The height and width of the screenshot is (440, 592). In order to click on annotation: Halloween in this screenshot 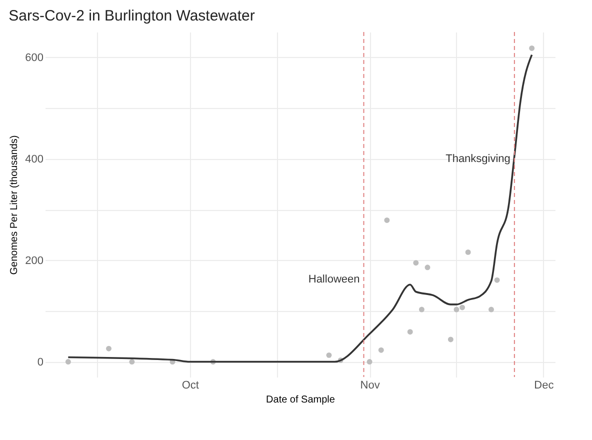, I will do `click(334, 280)`.